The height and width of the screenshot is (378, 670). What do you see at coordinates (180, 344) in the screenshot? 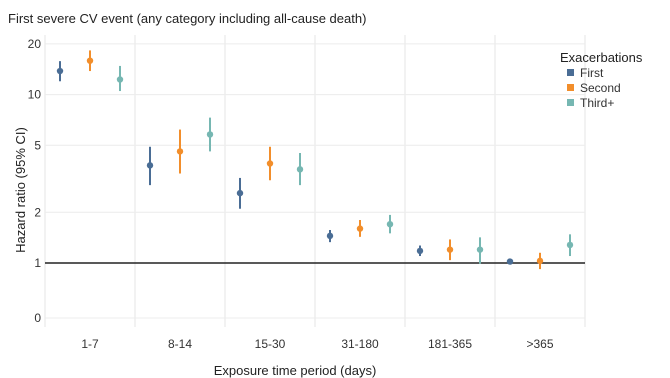
I see `x-tick-label: 8-14` at bounding box center [180, 344].